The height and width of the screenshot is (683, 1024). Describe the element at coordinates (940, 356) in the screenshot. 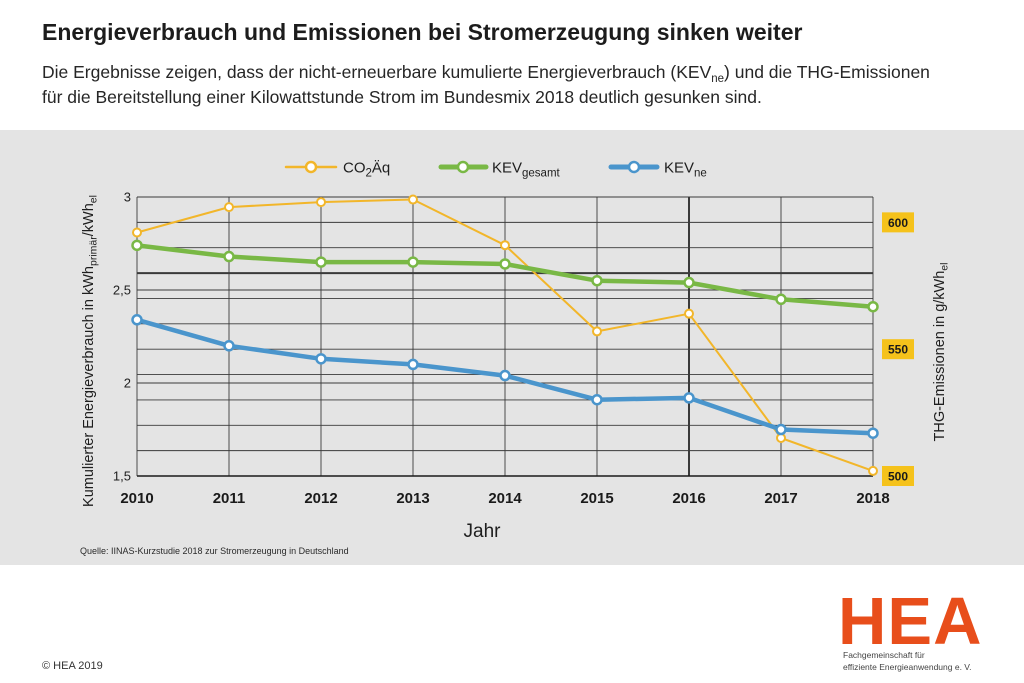

I see `y-axis-right-label-part: THG-Emissionen in g/kWh` at that location.